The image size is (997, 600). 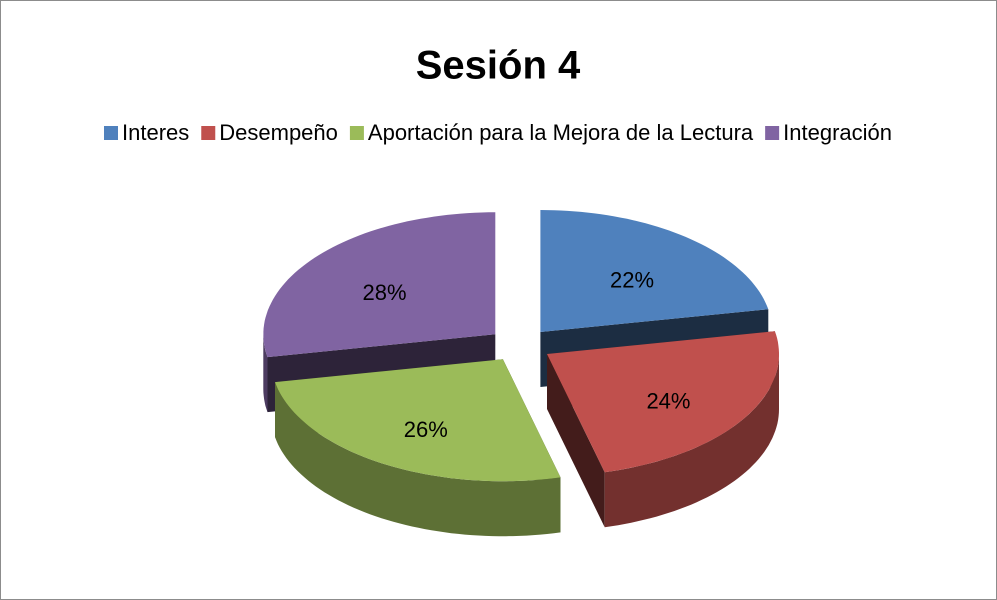 I want to click on data-label: 24%, so click(x=668, y=400).